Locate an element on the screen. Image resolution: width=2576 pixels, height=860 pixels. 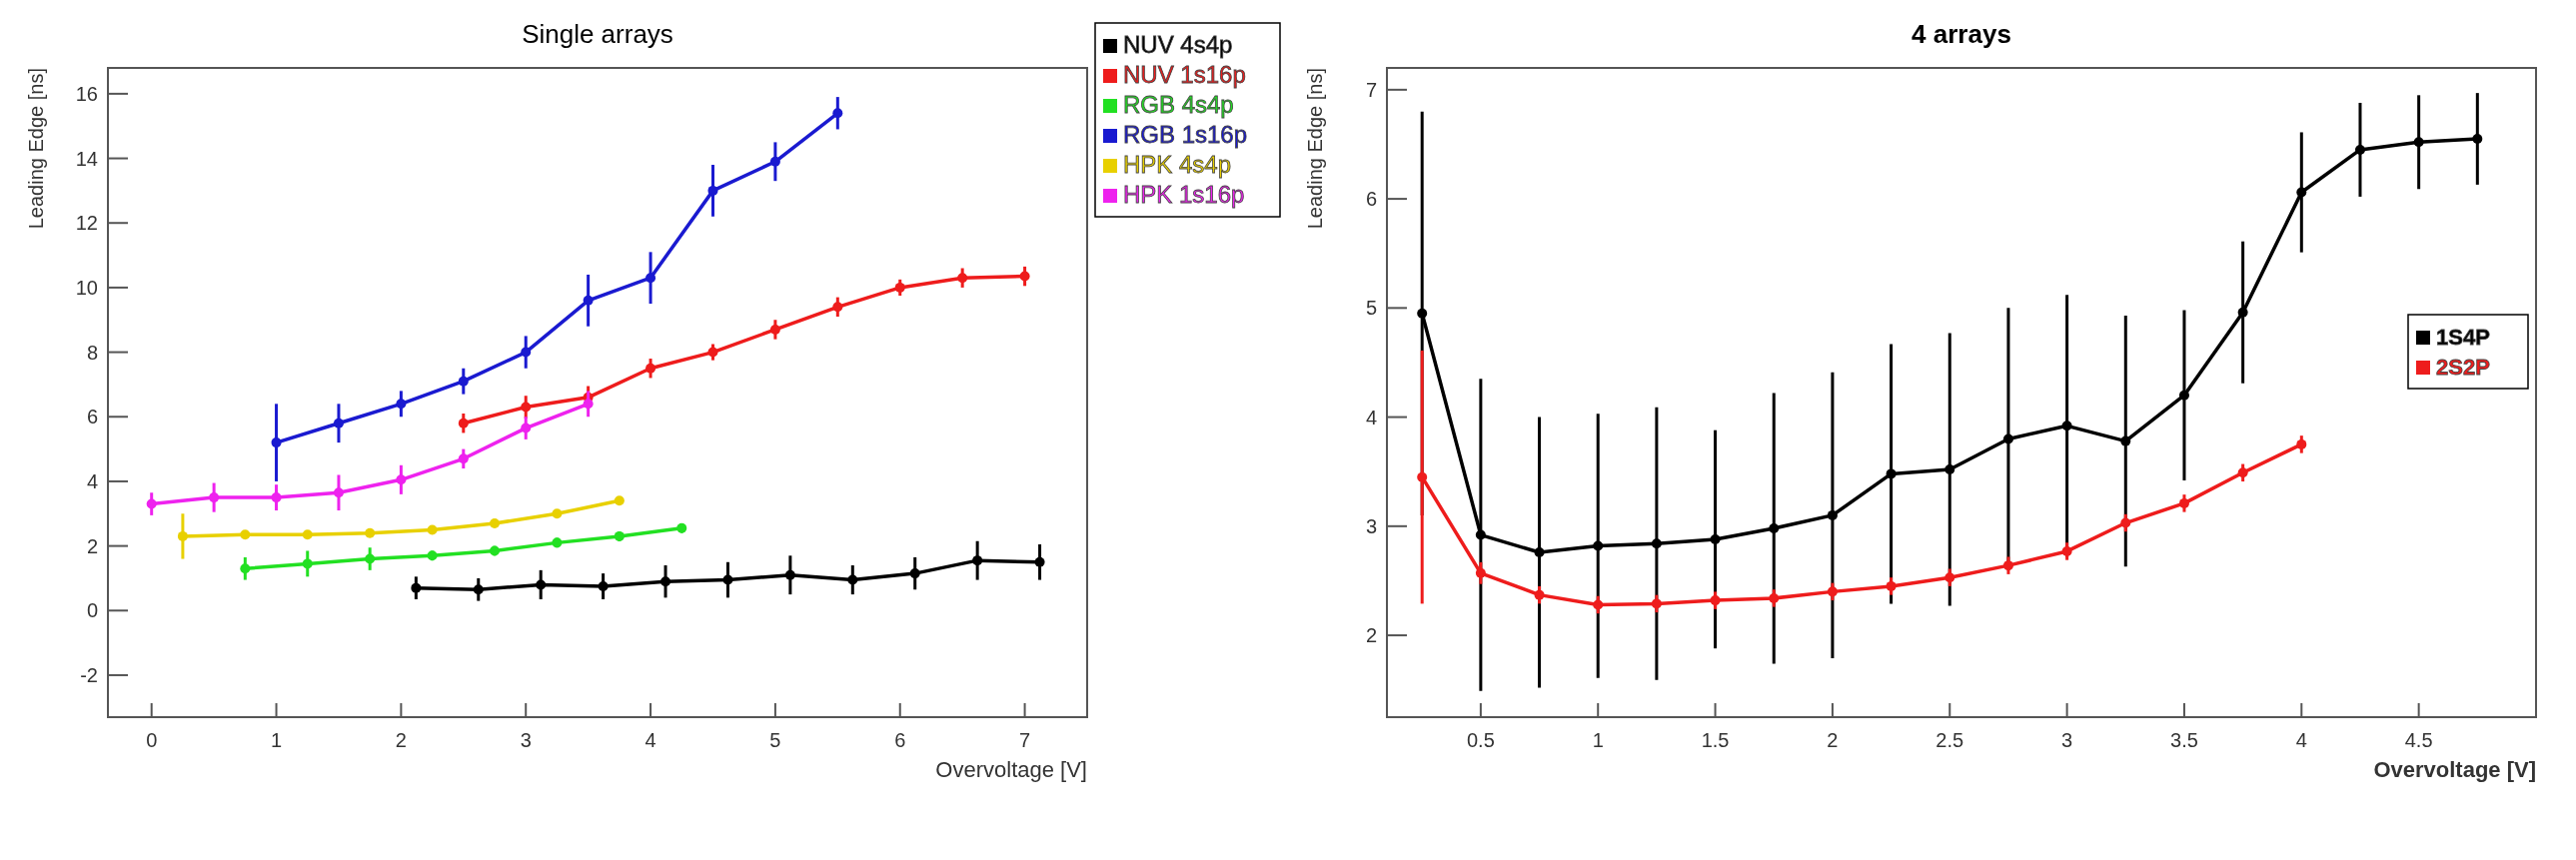
legend-label: 1S4P is located at coordinates (2463, 337).